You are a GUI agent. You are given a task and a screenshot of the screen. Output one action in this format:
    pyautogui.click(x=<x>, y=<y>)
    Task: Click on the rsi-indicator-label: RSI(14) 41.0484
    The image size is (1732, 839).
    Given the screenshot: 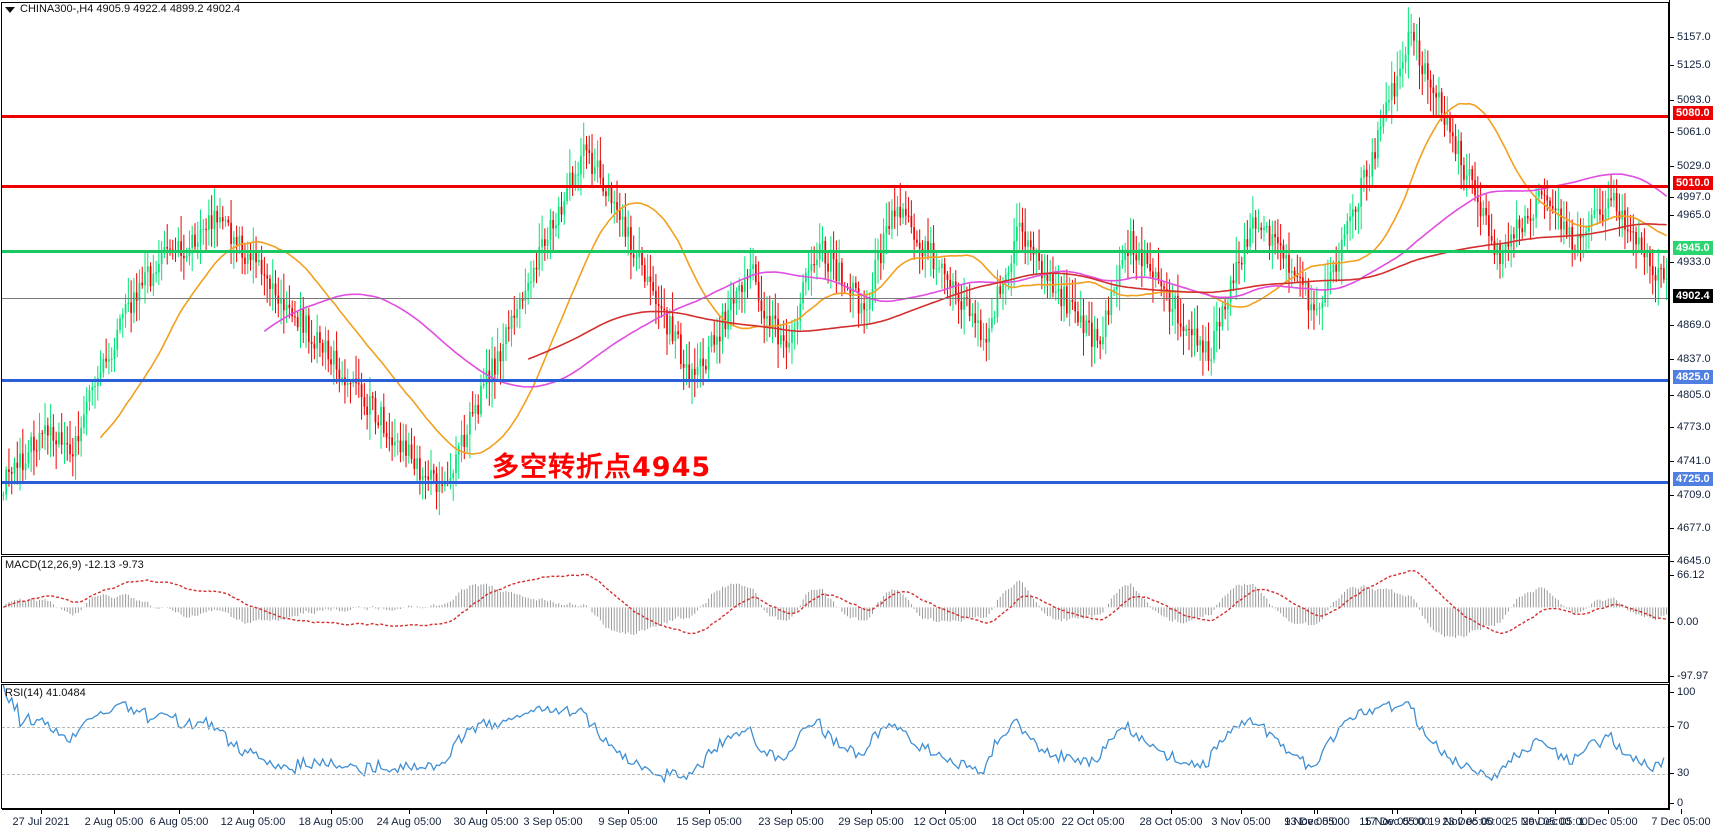 What is the action you would take?
    pyautogui.click(x=45, y=693)
    